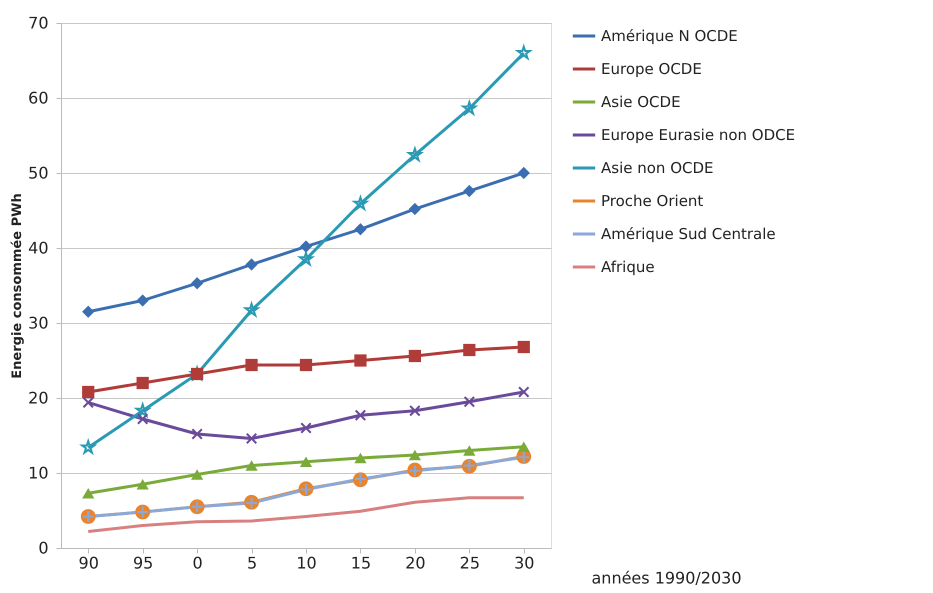  Describe the element at coordinates (628, 267) in the screenshot. I see `legend-label: Afrique` at that location.